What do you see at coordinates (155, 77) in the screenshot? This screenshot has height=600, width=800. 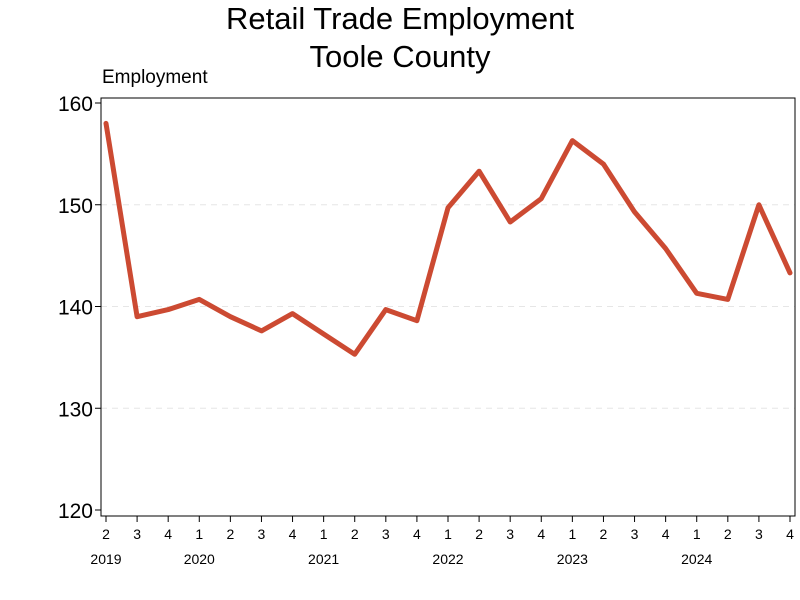 I see `y-axis-label: Employment` at bounding box center [155, 77].